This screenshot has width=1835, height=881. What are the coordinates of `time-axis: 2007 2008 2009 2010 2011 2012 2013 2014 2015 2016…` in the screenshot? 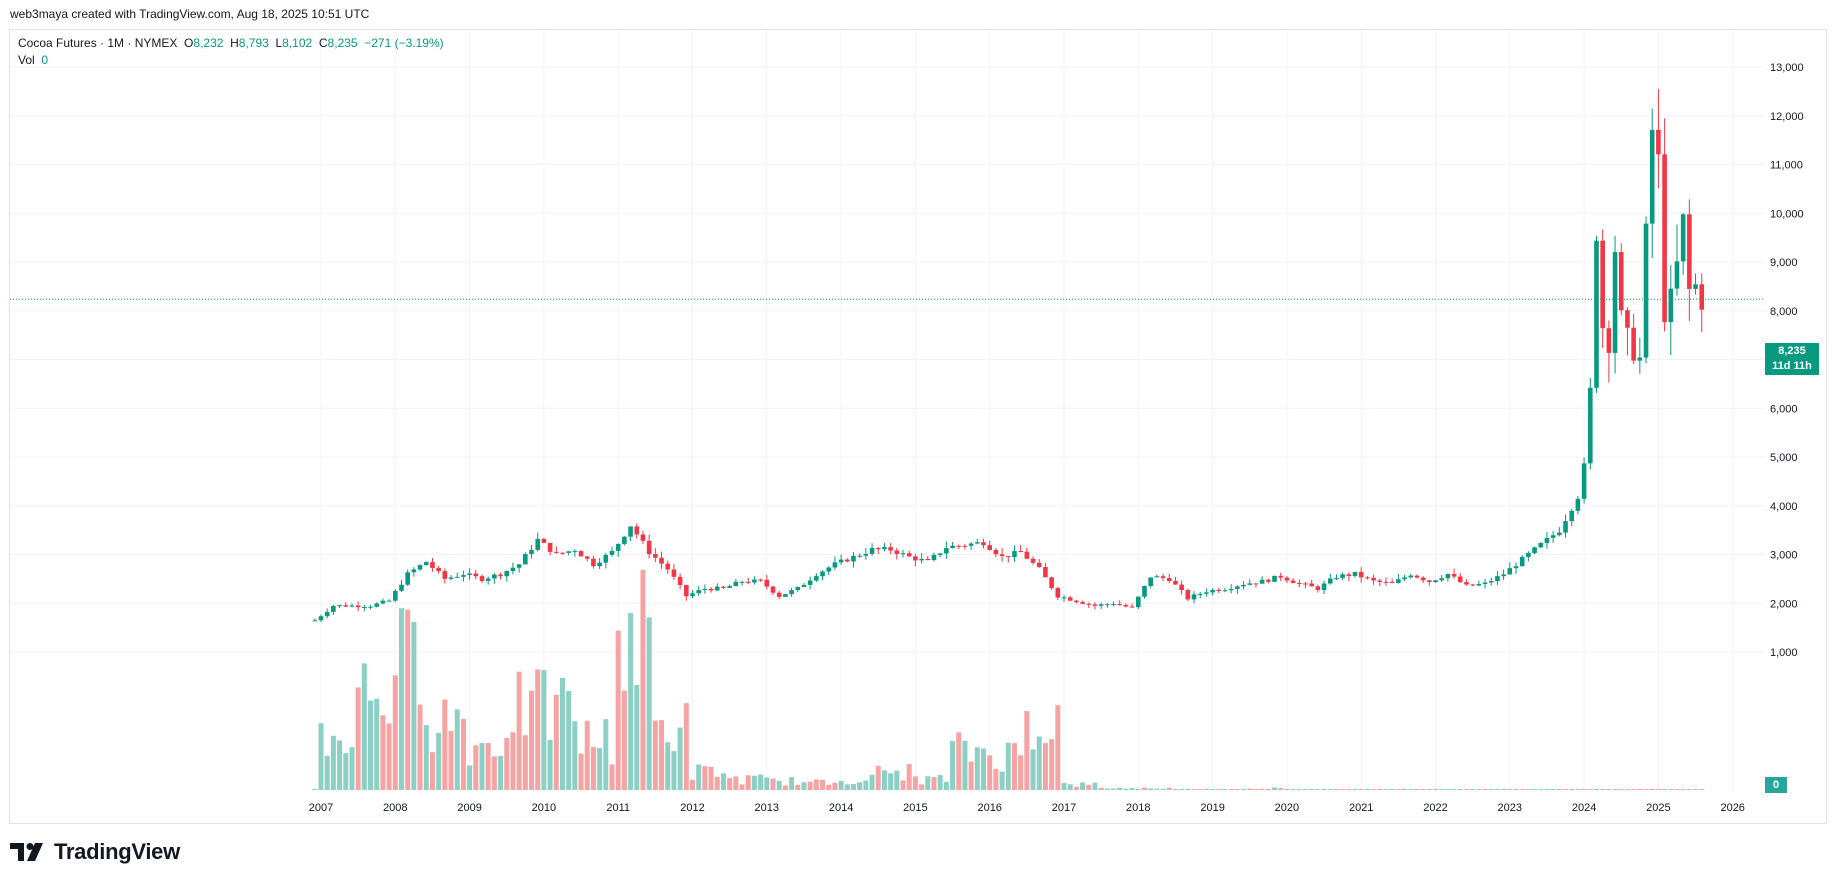 It's located at (1027, 808).